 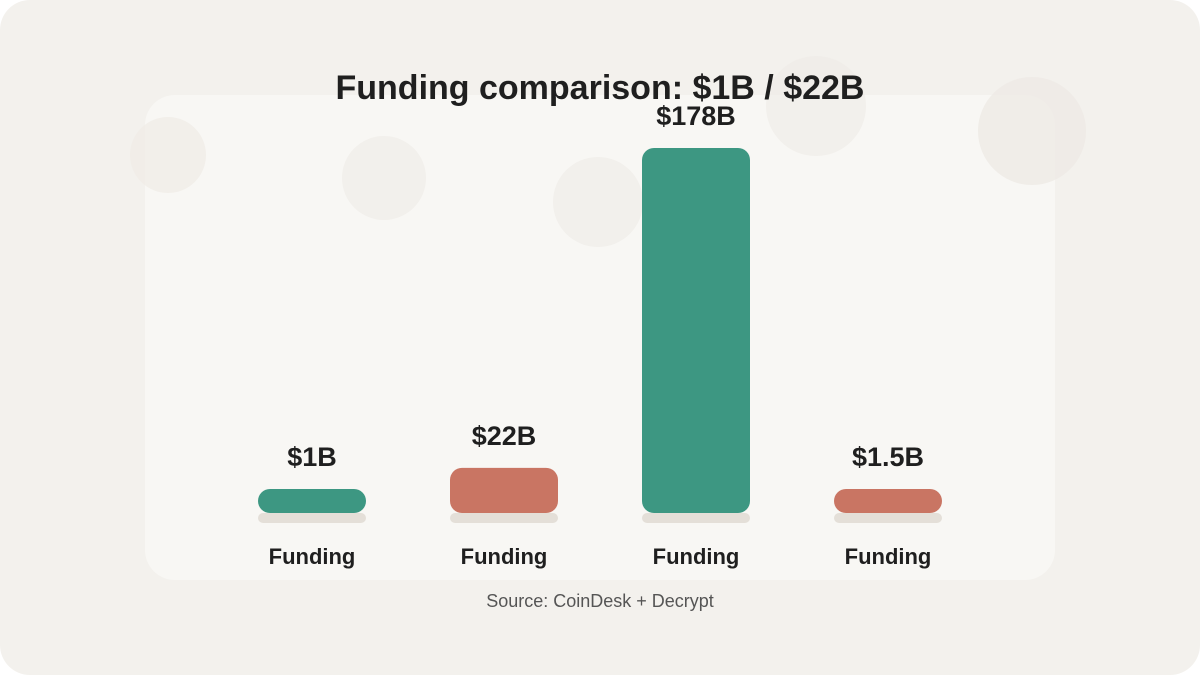 I want to click on value-label: $22B, so click(x=504, y=436).